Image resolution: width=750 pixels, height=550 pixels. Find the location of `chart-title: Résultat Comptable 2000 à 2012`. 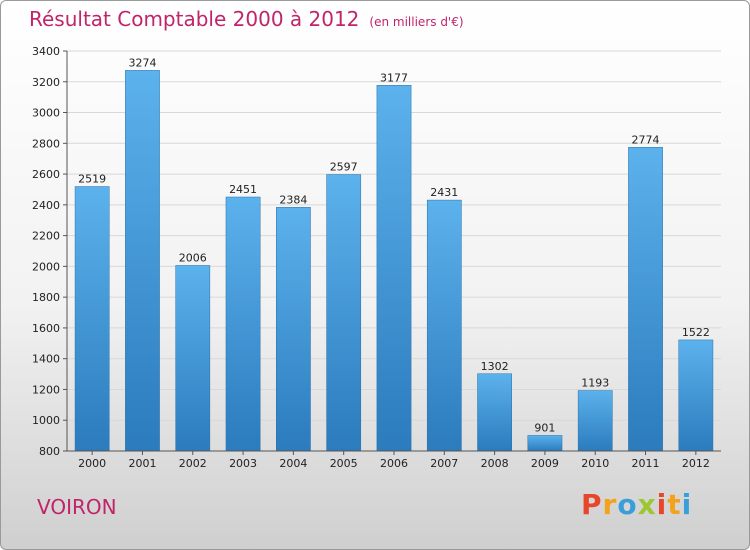

chart-title: Résultat Comptable 2000 à 2012 is located at coordinates (194, 19).